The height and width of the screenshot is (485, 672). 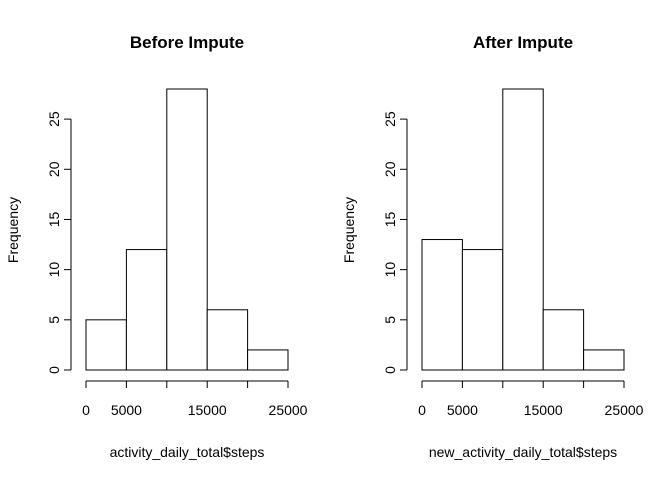 I want to click on chart-title: After Impute, so click(x=523, y=42).